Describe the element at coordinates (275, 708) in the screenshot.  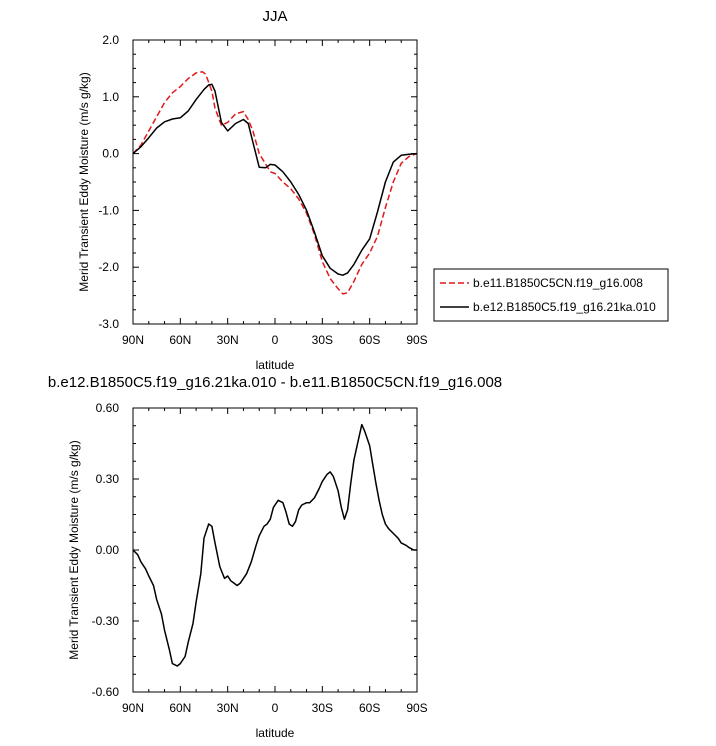
I see `bottom-xtick-label: 0` at that location.